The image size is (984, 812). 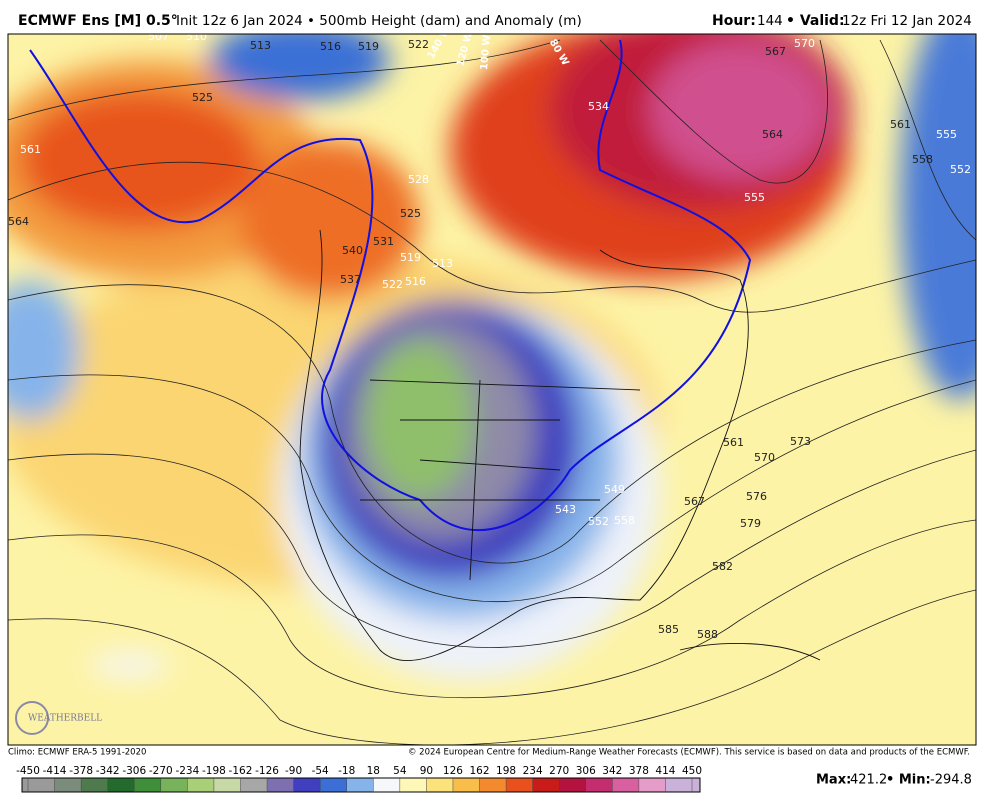 I want to click on contour-label: 567, so click(x=775, y=51).